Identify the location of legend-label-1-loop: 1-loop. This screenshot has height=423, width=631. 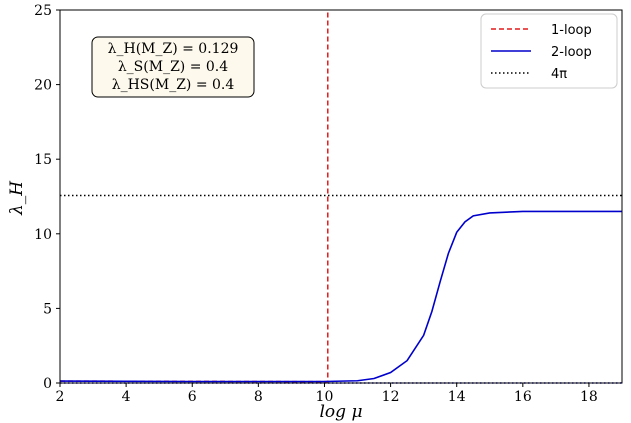
(571, 30).